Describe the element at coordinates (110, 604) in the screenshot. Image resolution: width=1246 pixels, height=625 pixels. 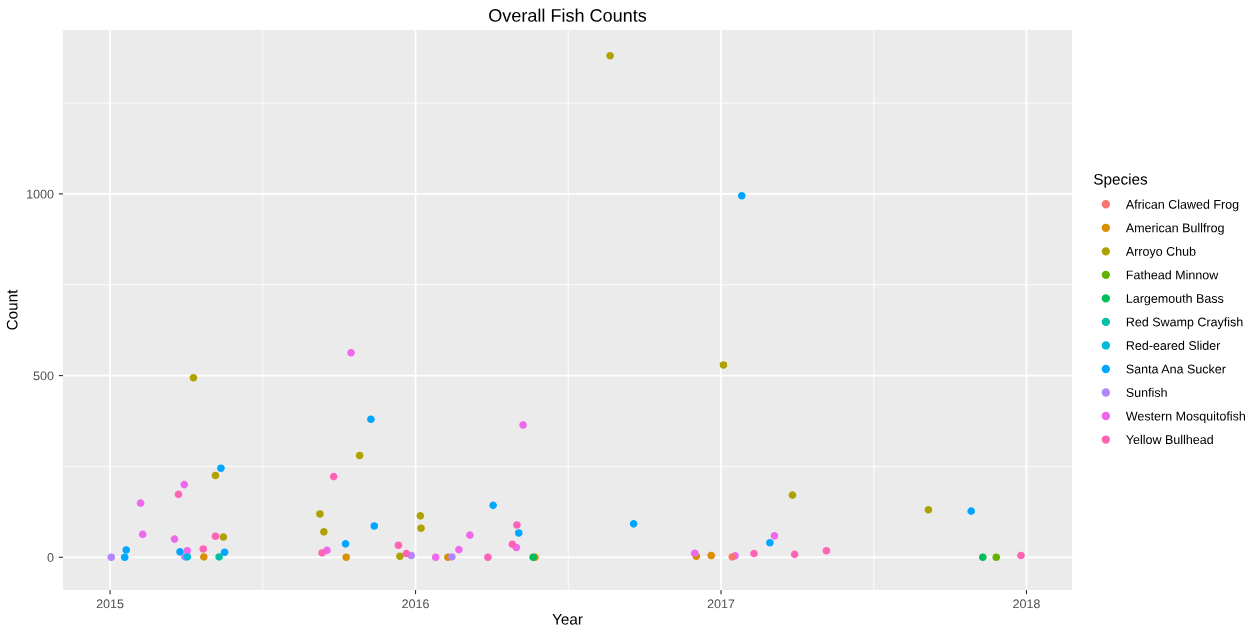
I see `x-tick-label: 2015` at that location.